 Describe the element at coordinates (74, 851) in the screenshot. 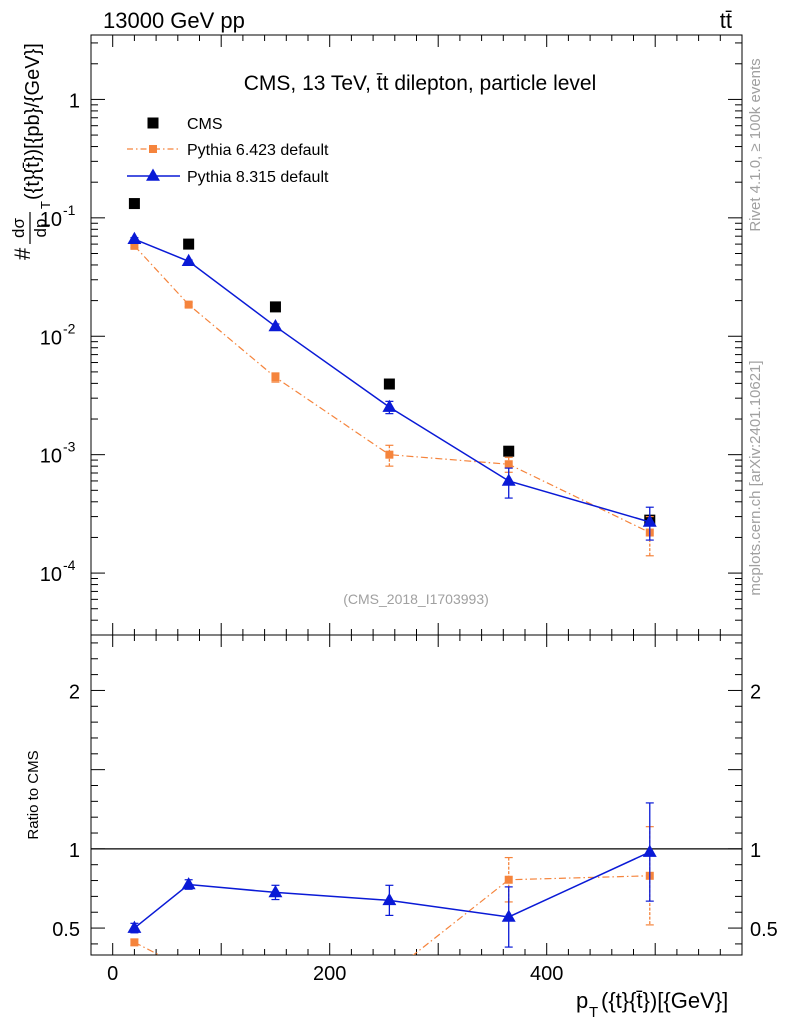

I see `ratio-tick-label-left: 1` at that location.